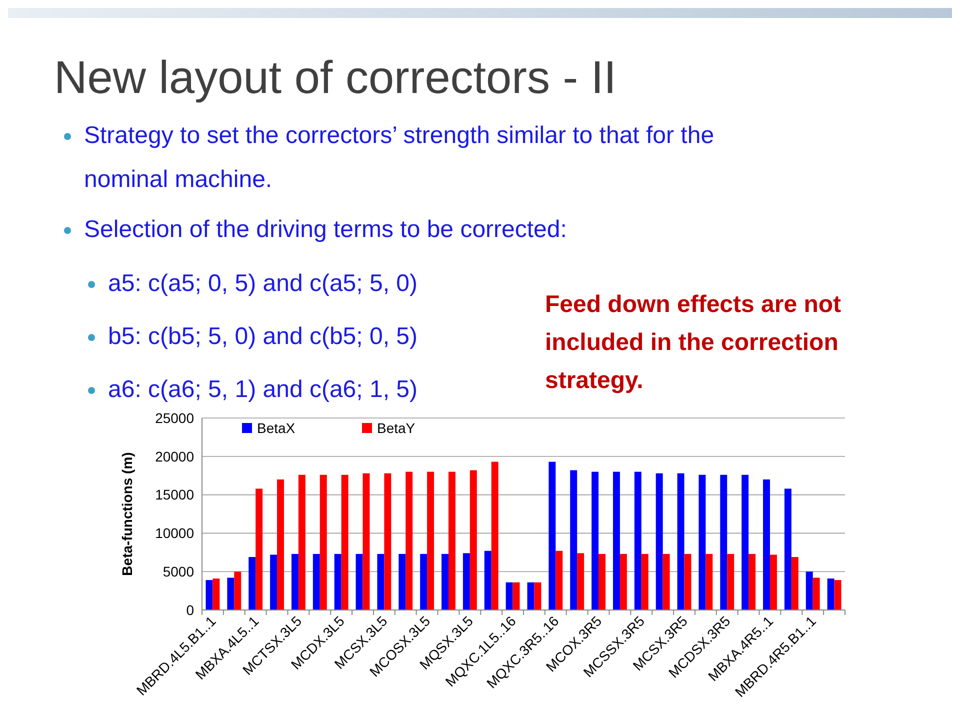 The width and height of the screenshot is (960, 720). Describe the element at coordinates (335, 77) in the screenshot. I see `chart-title: New layout of correctors - II` at that location.